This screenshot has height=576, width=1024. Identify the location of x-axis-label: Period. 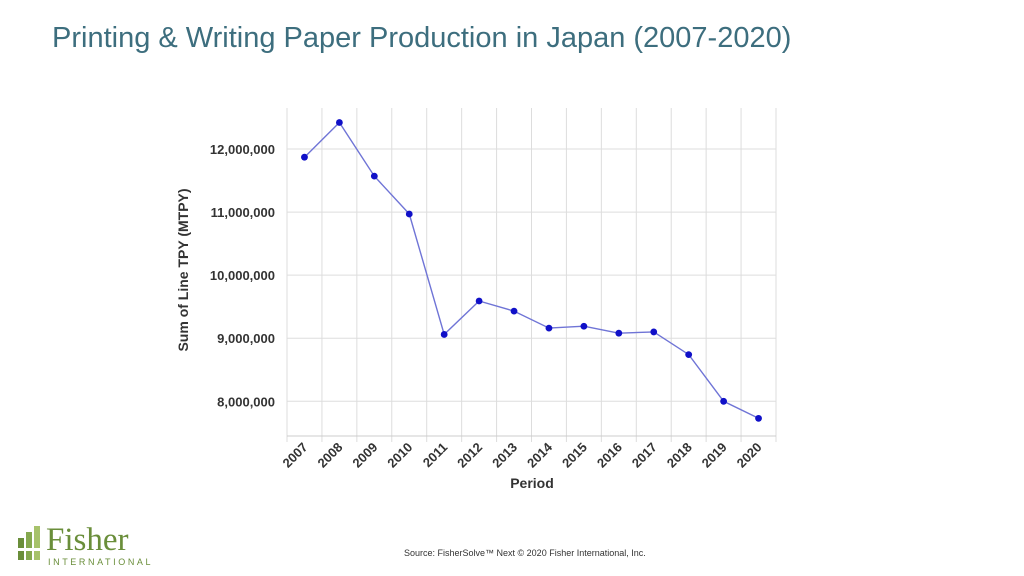
(532, 483).